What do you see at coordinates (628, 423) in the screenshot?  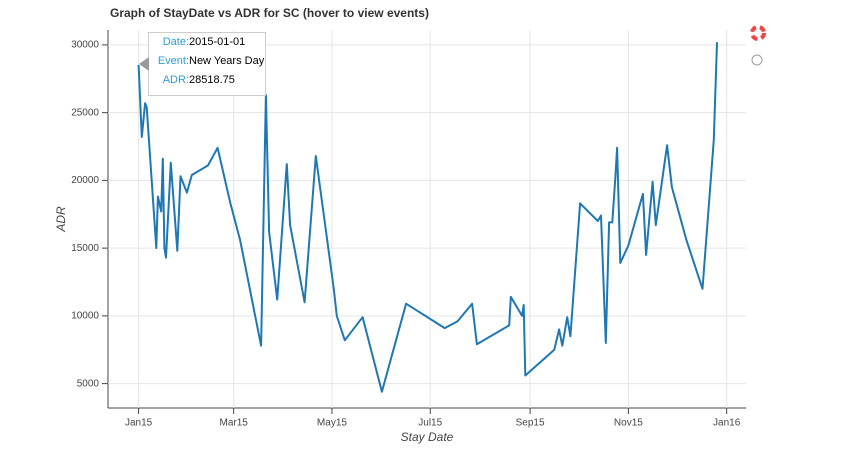 I see `x-tick-label: Nov15` at bounding box center [628, 423].